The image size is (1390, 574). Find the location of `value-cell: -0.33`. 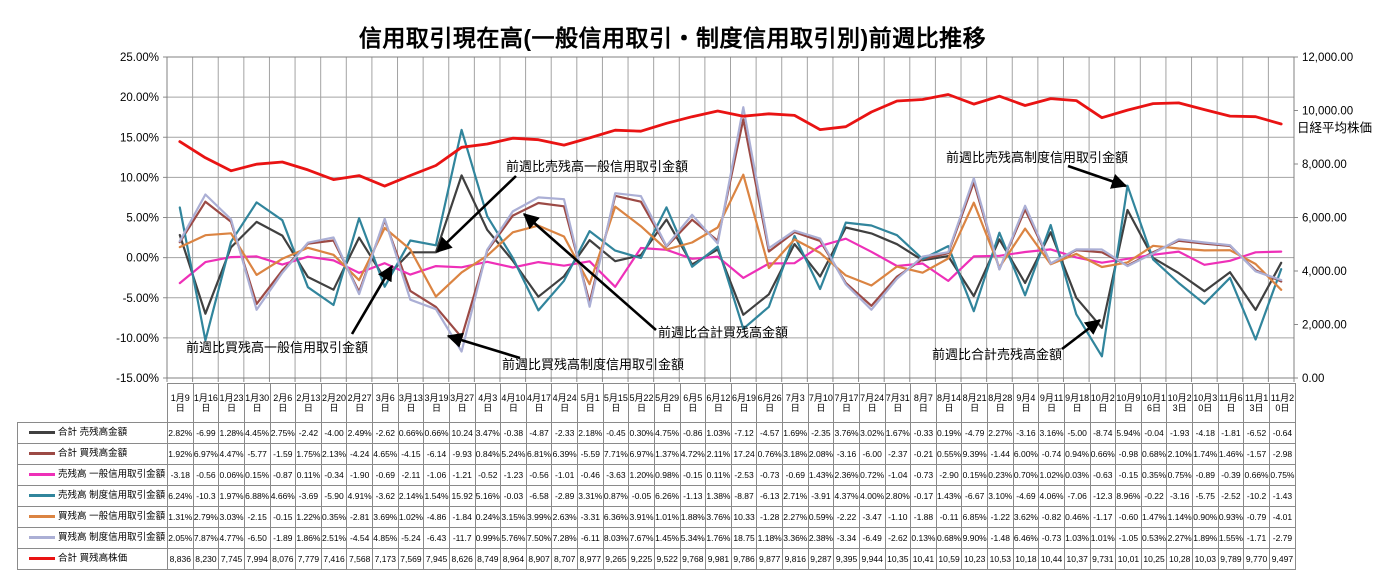

value-cell: -0.33 is located at coordinates (923, 433).